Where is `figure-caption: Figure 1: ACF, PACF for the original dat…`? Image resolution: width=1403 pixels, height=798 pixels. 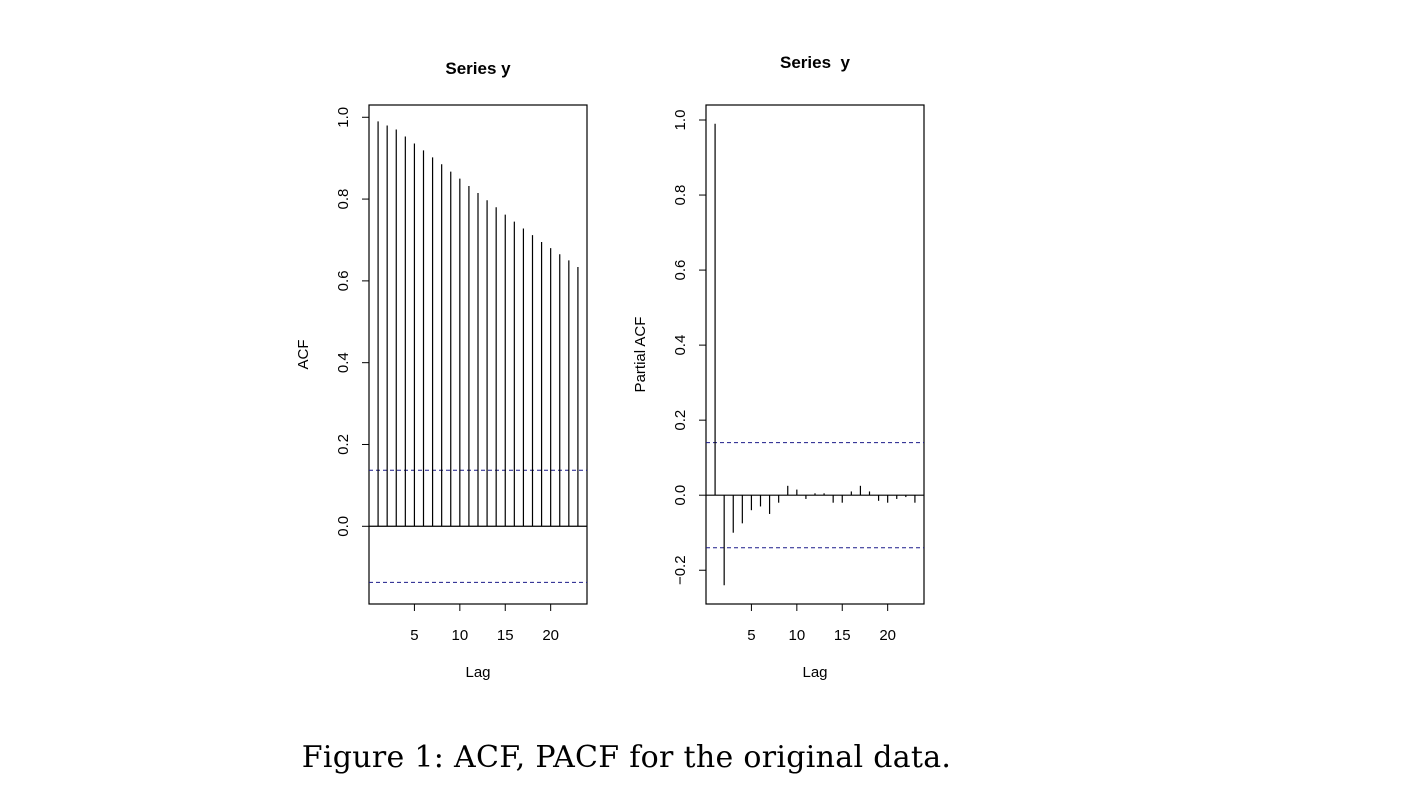
figure-caption: Figure 1: ACF, PACF for the original dat… is located at coordinates (626, 757).